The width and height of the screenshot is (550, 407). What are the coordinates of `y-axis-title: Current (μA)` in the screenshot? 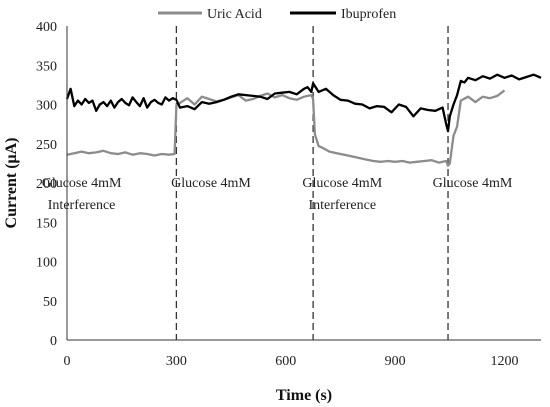 It's located at (11, 183).